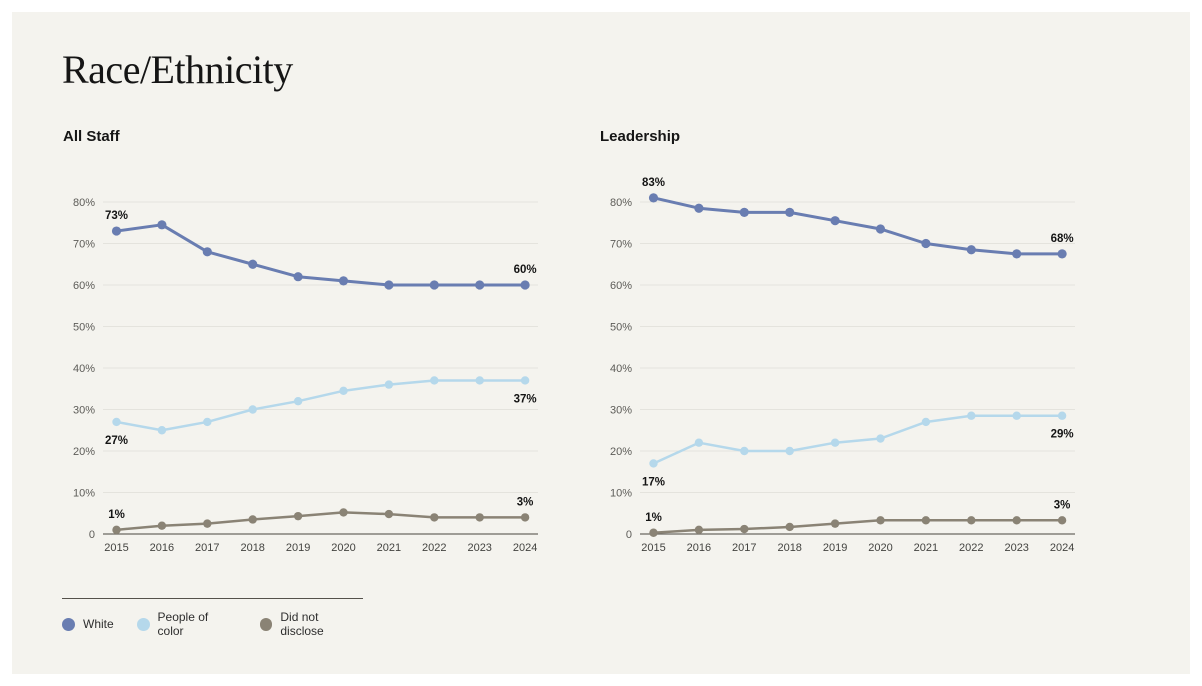 The height and width of the screenshot is (686, 1202). Describe the element at coordinates (116, 441) in the screenshot. I see `people-of-color-callout-label: 27%` at that location.